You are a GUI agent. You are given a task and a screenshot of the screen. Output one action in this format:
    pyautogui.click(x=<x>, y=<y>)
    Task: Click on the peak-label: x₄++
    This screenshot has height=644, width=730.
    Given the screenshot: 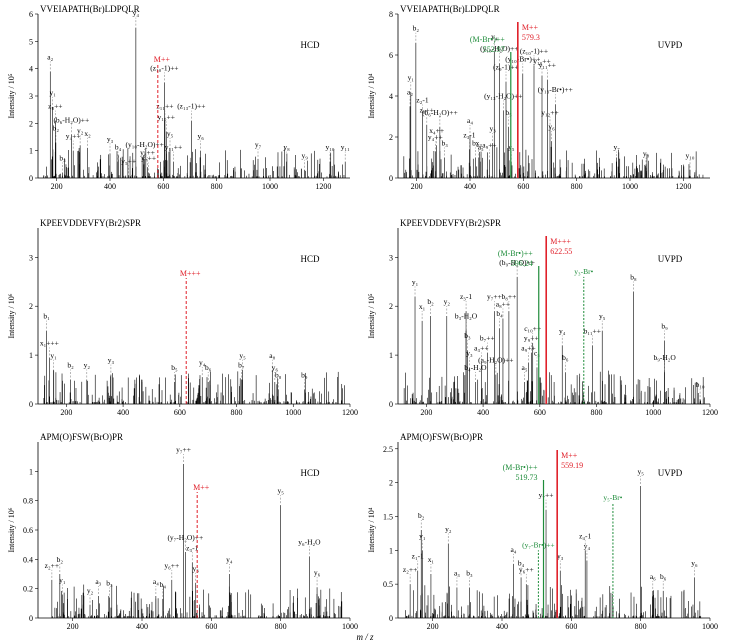 What is the action you would take?
    pyautogui.click(x=436, y=130)
    